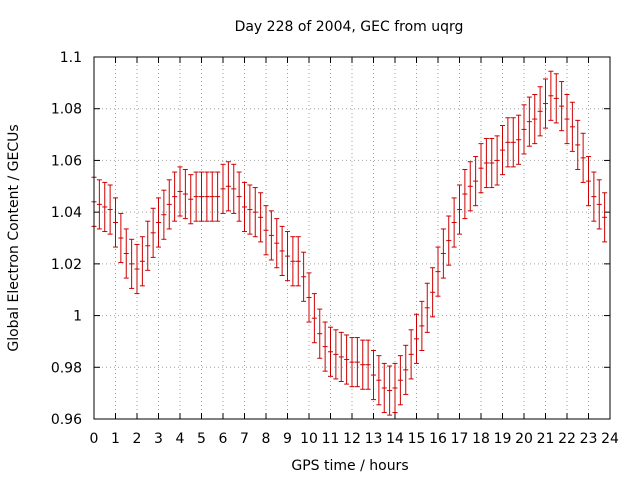  Describe the element at coordinates (374, 439) in the screenshot. I see `x-tick-label: 13` at that location.